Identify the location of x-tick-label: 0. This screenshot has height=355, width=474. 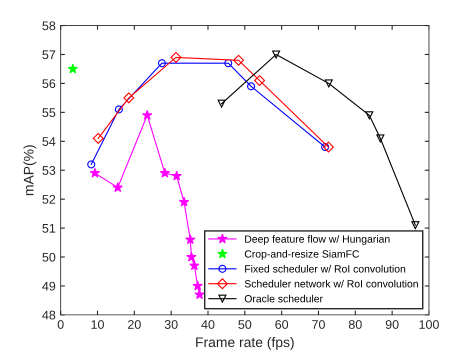
(61, 324).